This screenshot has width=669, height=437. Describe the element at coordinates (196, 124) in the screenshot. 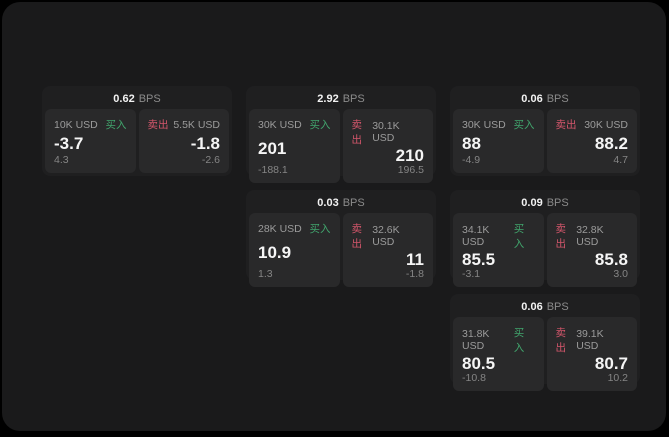

I see `sell-amount-label: 5.5K USD` at that location.